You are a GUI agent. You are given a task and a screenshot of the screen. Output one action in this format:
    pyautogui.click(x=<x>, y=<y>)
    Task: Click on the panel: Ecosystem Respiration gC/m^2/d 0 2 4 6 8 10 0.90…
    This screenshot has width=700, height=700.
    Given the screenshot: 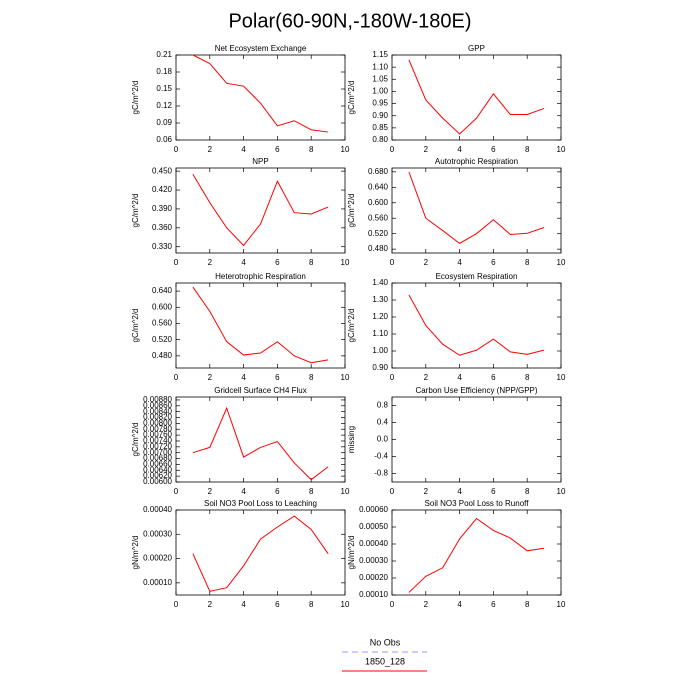 What is the action you would take?
    pyautogui.click(x=456, y=327)
    